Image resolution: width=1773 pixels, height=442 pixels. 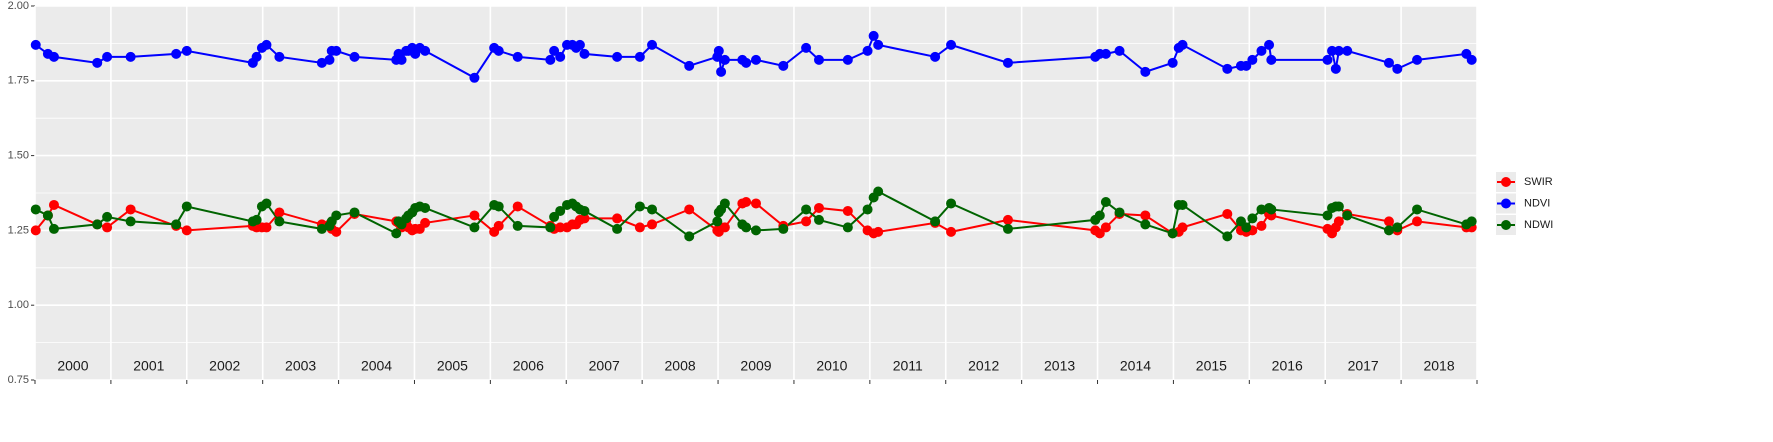 I want to click on year-label: 2004, so click(x=376, y=366).